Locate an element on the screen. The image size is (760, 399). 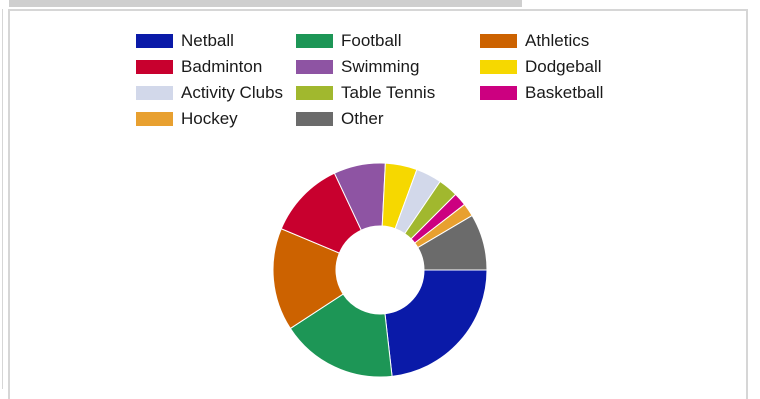
legend-label-dodgeball: Dodgeball is located at coordinates (563, 66).